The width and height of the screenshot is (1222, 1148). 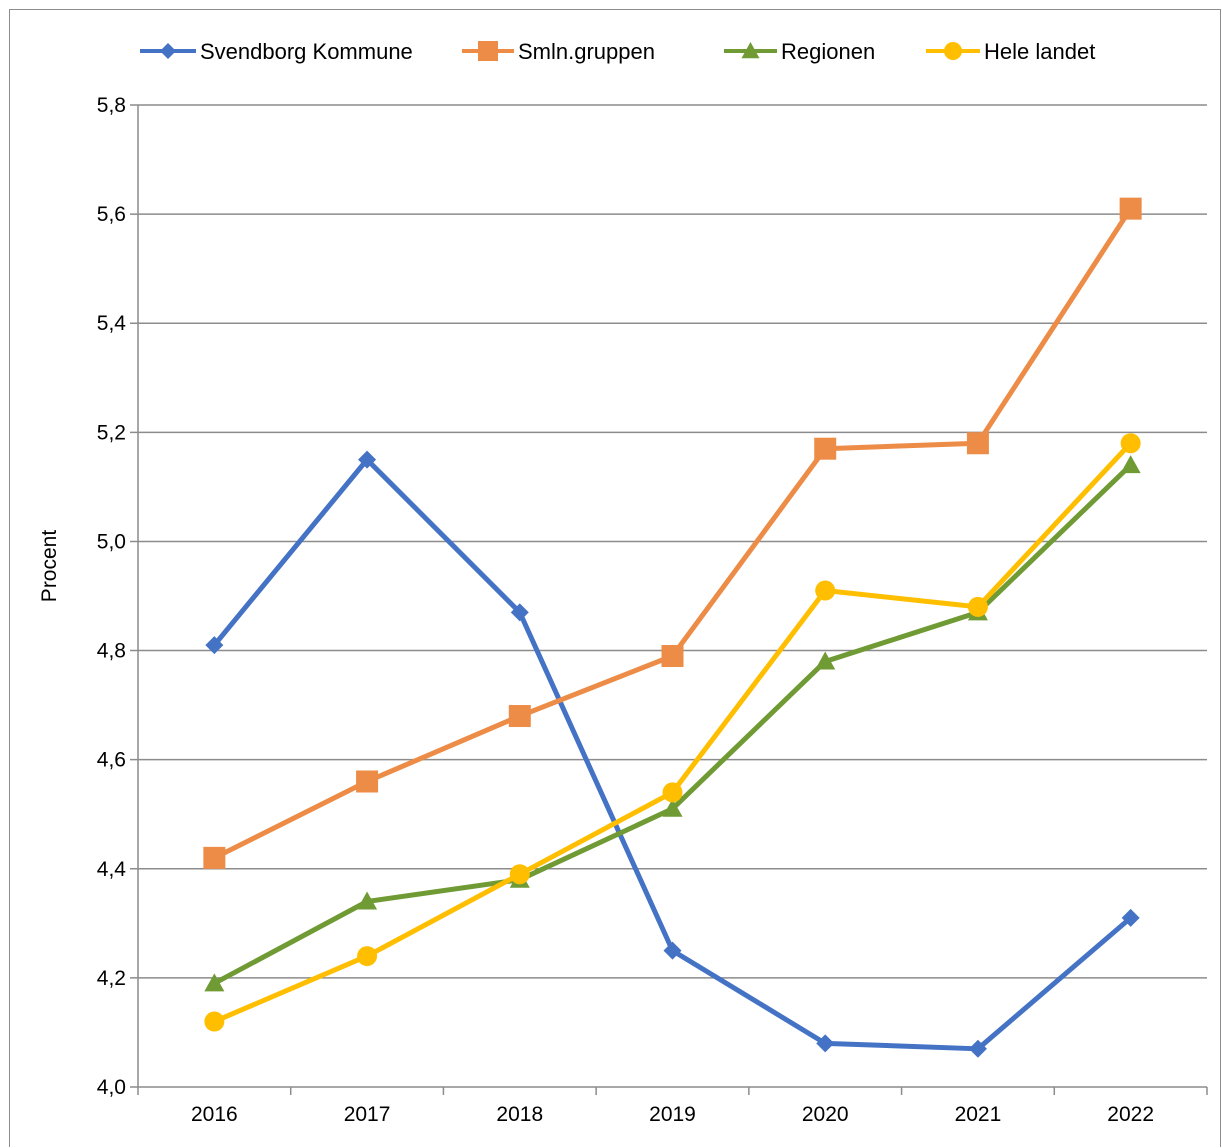 I want to click on legend-item: Smln.gruppen, so click(x=558, y=51).